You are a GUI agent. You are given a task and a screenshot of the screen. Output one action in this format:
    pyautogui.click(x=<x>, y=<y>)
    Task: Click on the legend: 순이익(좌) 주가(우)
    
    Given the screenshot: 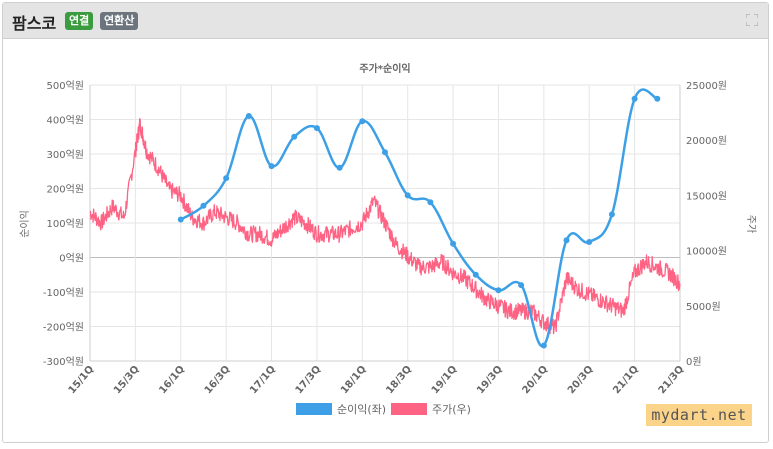 What is the action you would take?
    pyautogui.click(x=383, y=409)
    